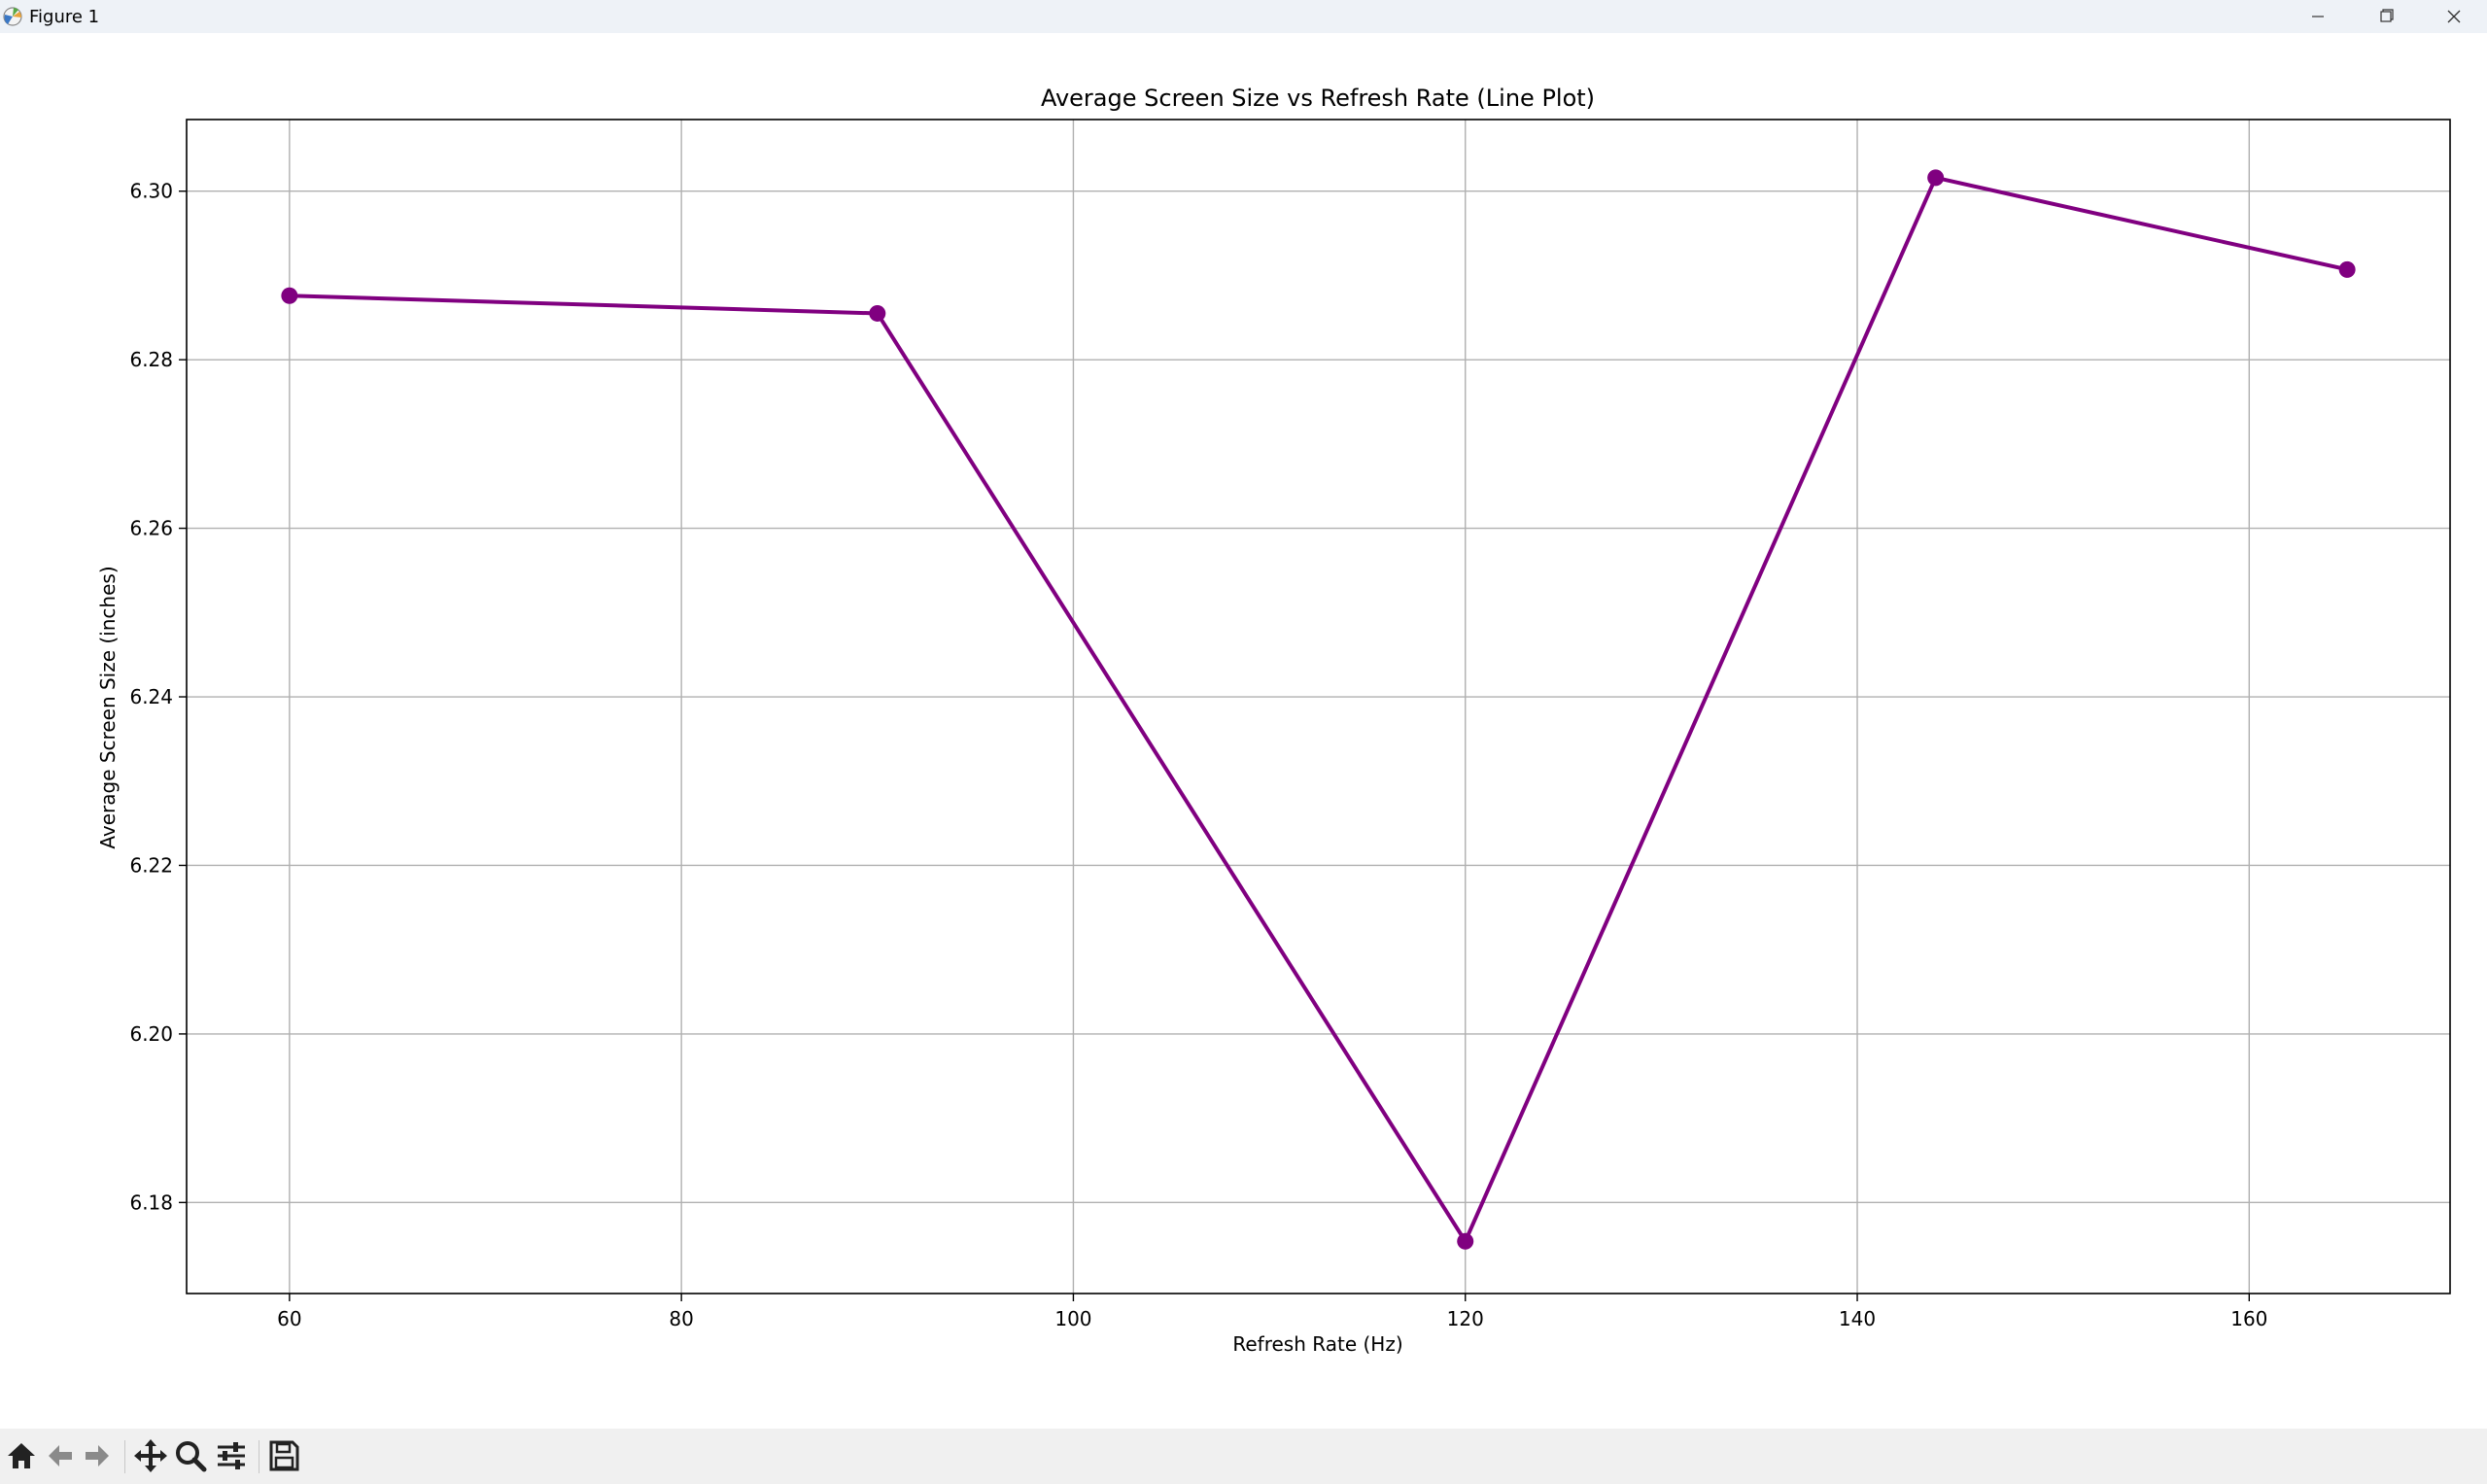  What do you see at coordinates (1073, 1318) in the screenshot?
I see `x-tick-label: 100` at bounding box center [1073, 1318].